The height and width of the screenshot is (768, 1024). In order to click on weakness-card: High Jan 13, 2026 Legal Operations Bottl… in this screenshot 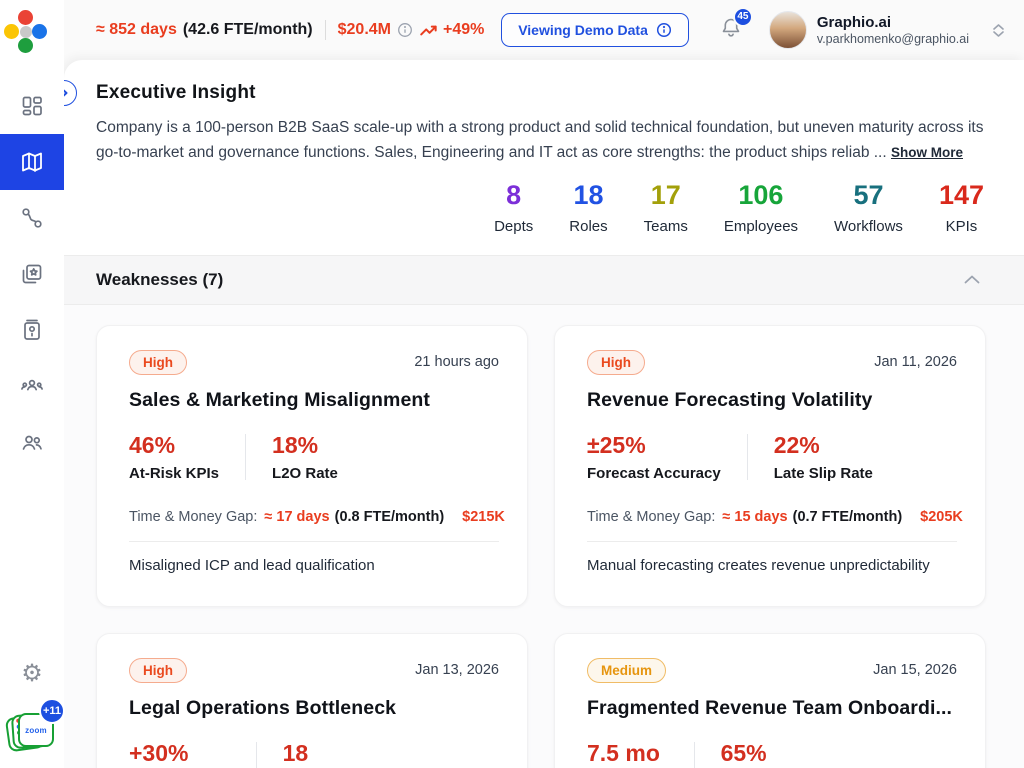, I will do `click(312, 700)`.